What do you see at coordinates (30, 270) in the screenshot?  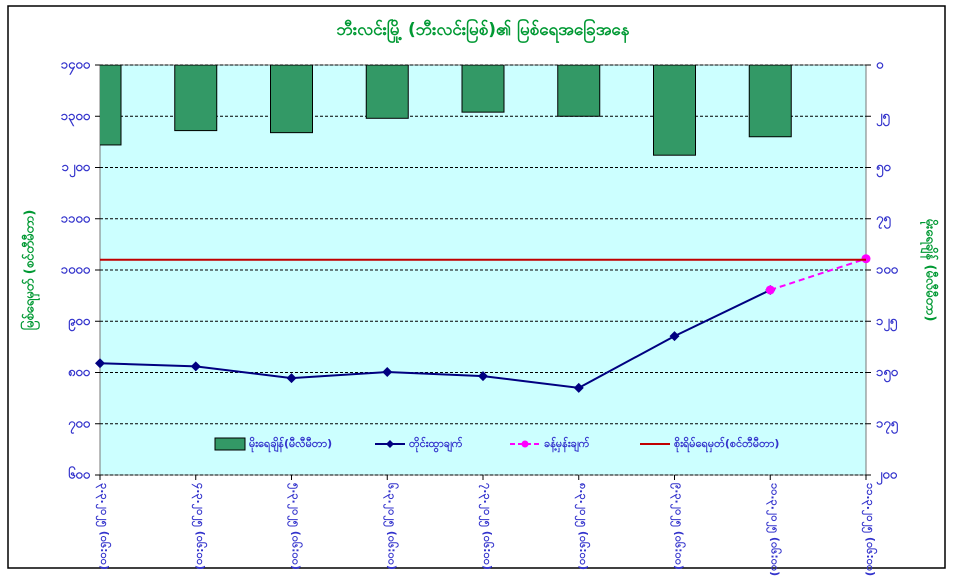 I see `y-axis-label: မြစ်ရေမှတ် (စင်တီမီတာ)` at bounding box center [30, 270].